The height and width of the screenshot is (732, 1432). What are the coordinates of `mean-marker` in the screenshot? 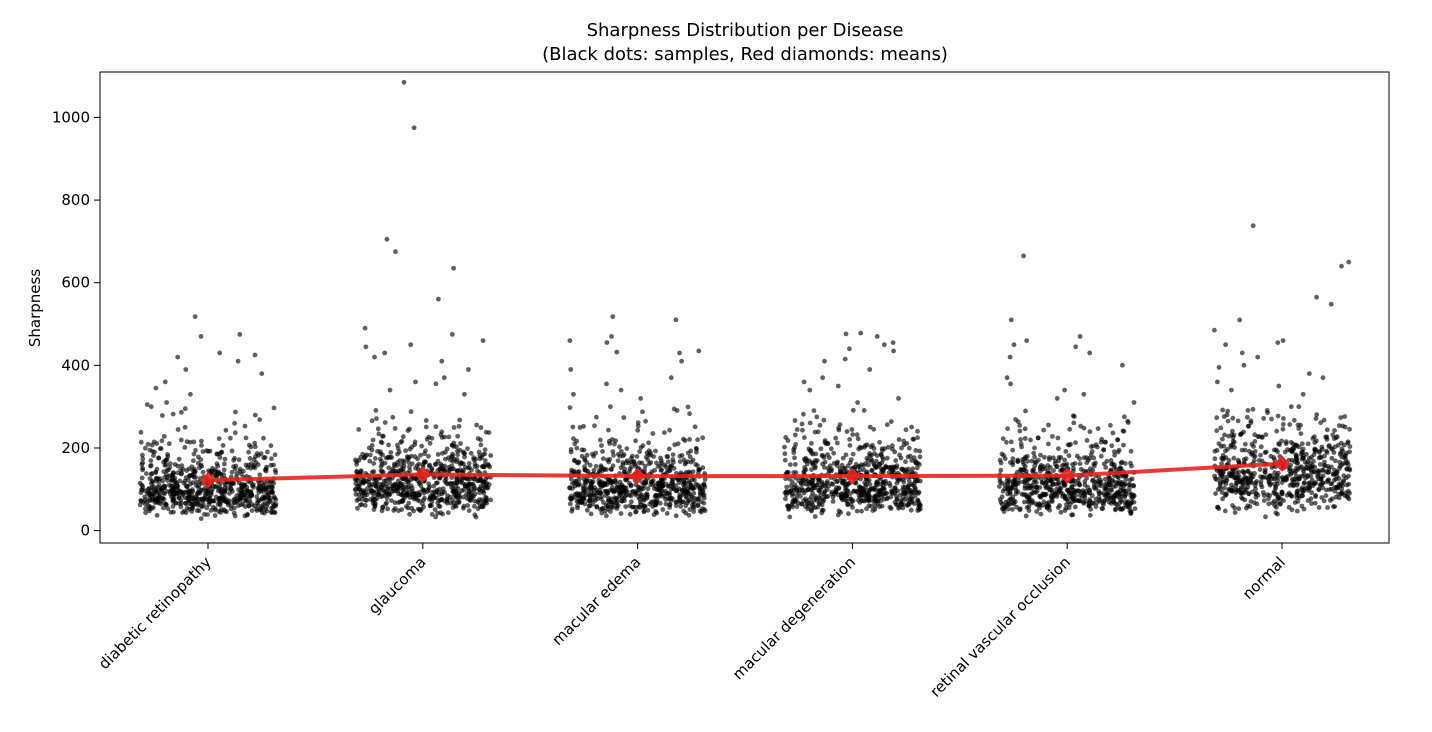 It's located at (422, 474).